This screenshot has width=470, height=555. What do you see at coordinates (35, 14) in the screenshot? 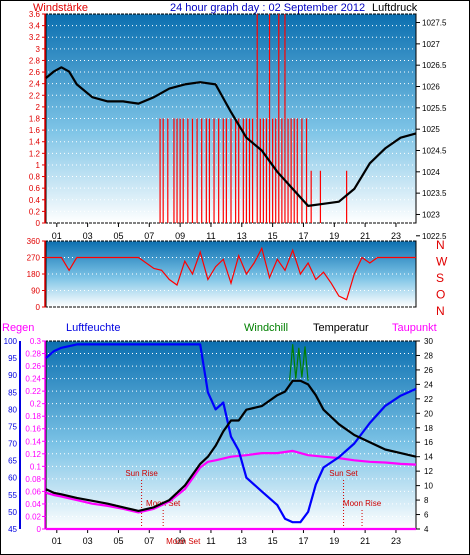
I see `left-tick-label: 3.6` at bounding box center [35, 14].